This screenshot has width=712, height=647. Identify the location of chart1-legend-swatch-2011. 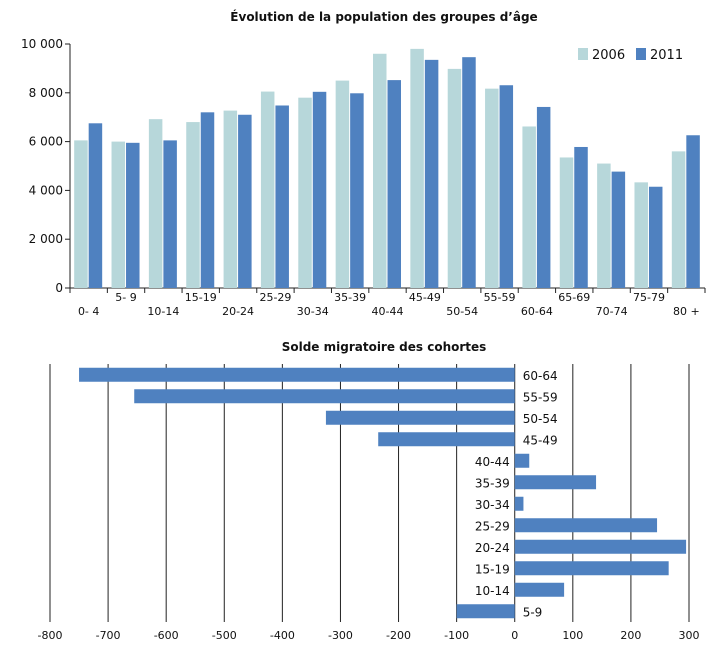
(641, 54).